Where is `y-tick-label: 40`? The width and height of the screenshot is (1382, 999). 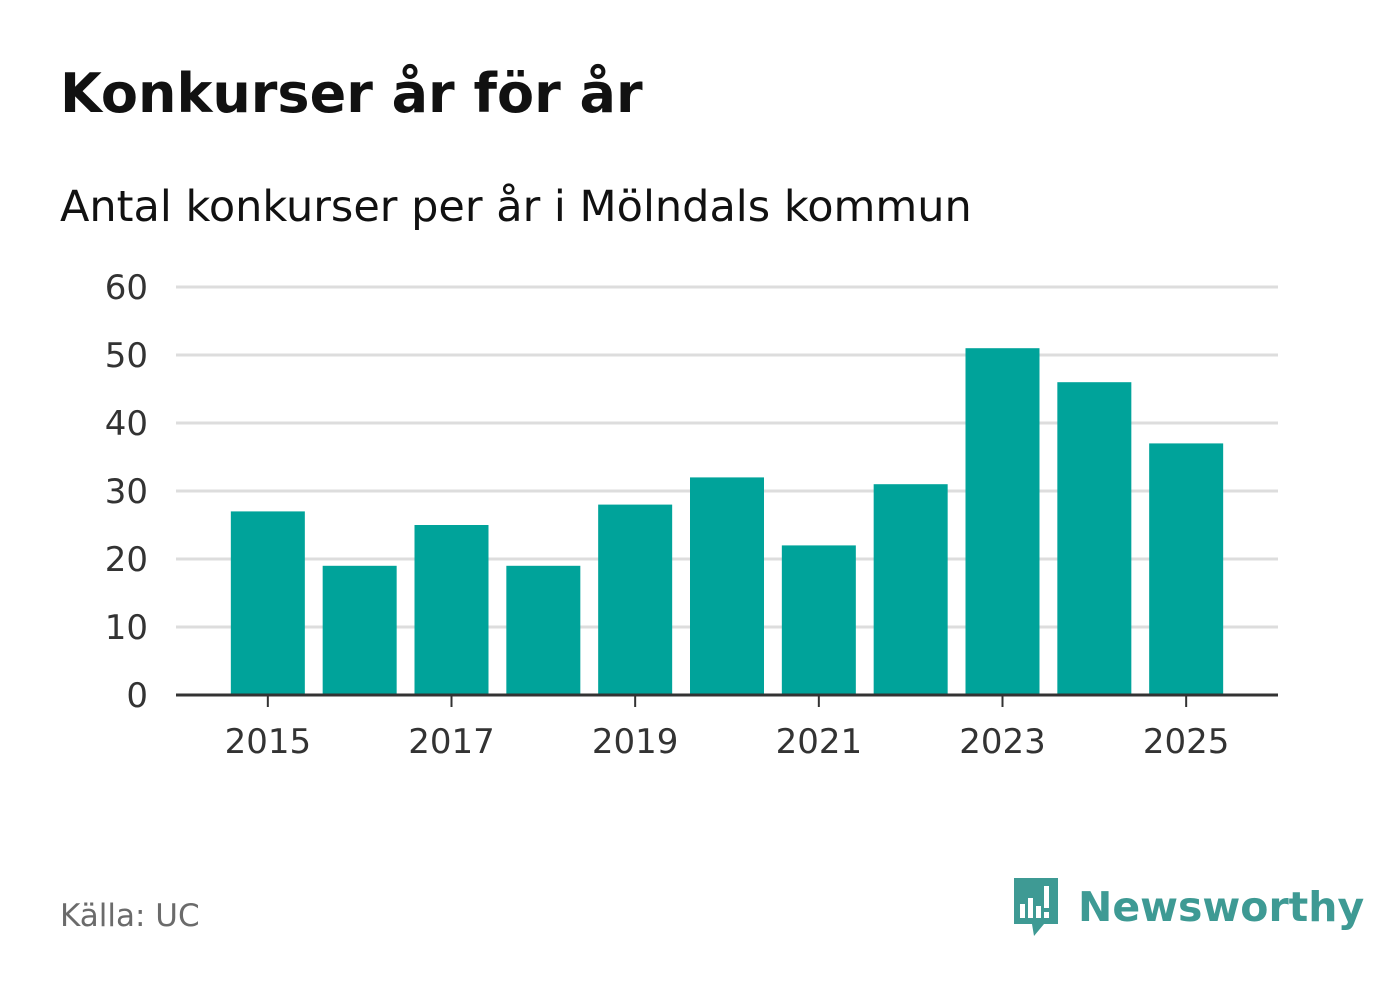 y-tick-label: 40 is located at coordinates (126, 424).